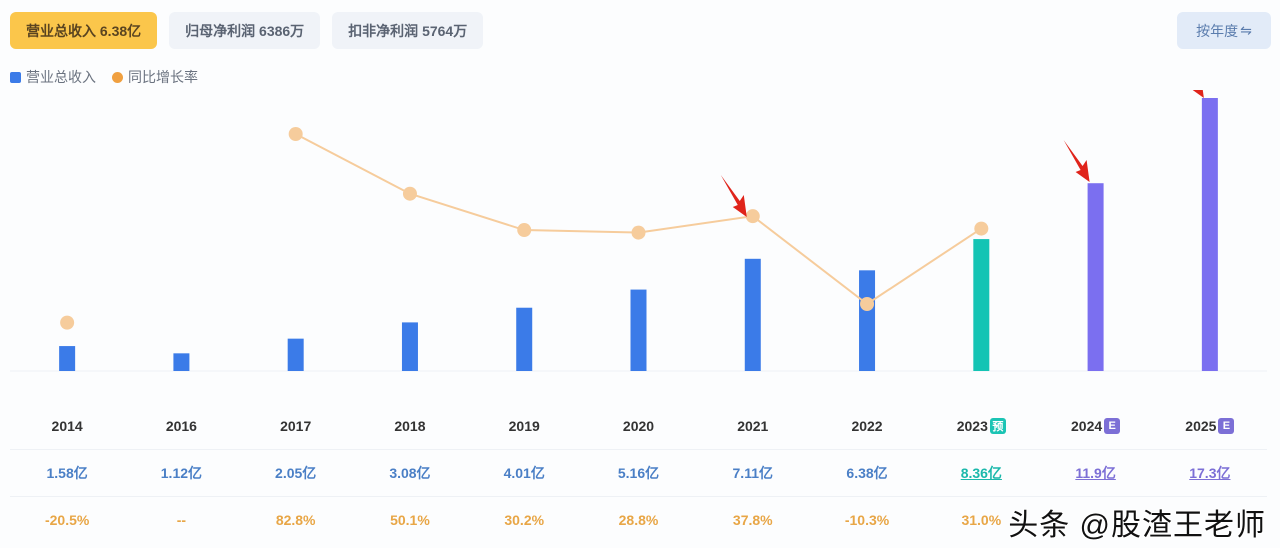 The image size is (1280, 548). Describe the element at coordinates (117, 77) in the screenshot. I see `circle-legend-icon` at that location.